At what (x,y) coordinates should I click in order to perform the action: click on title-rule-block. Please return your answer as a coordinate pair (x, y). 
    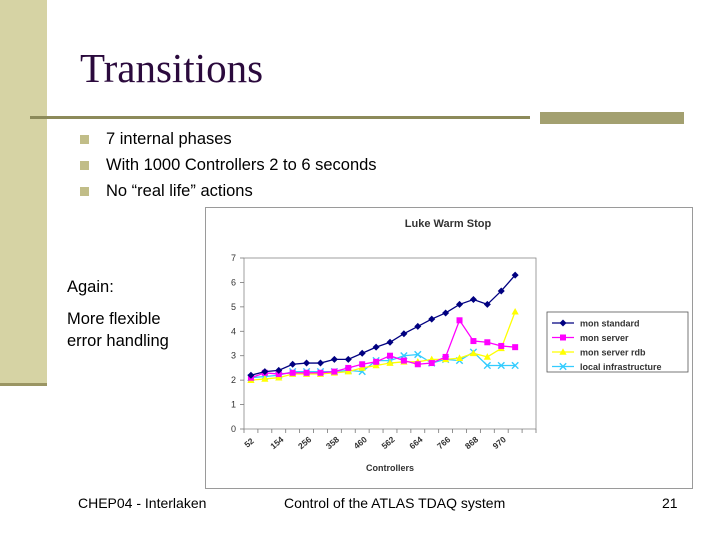
    Looking at the image, I should click on (612, 118).